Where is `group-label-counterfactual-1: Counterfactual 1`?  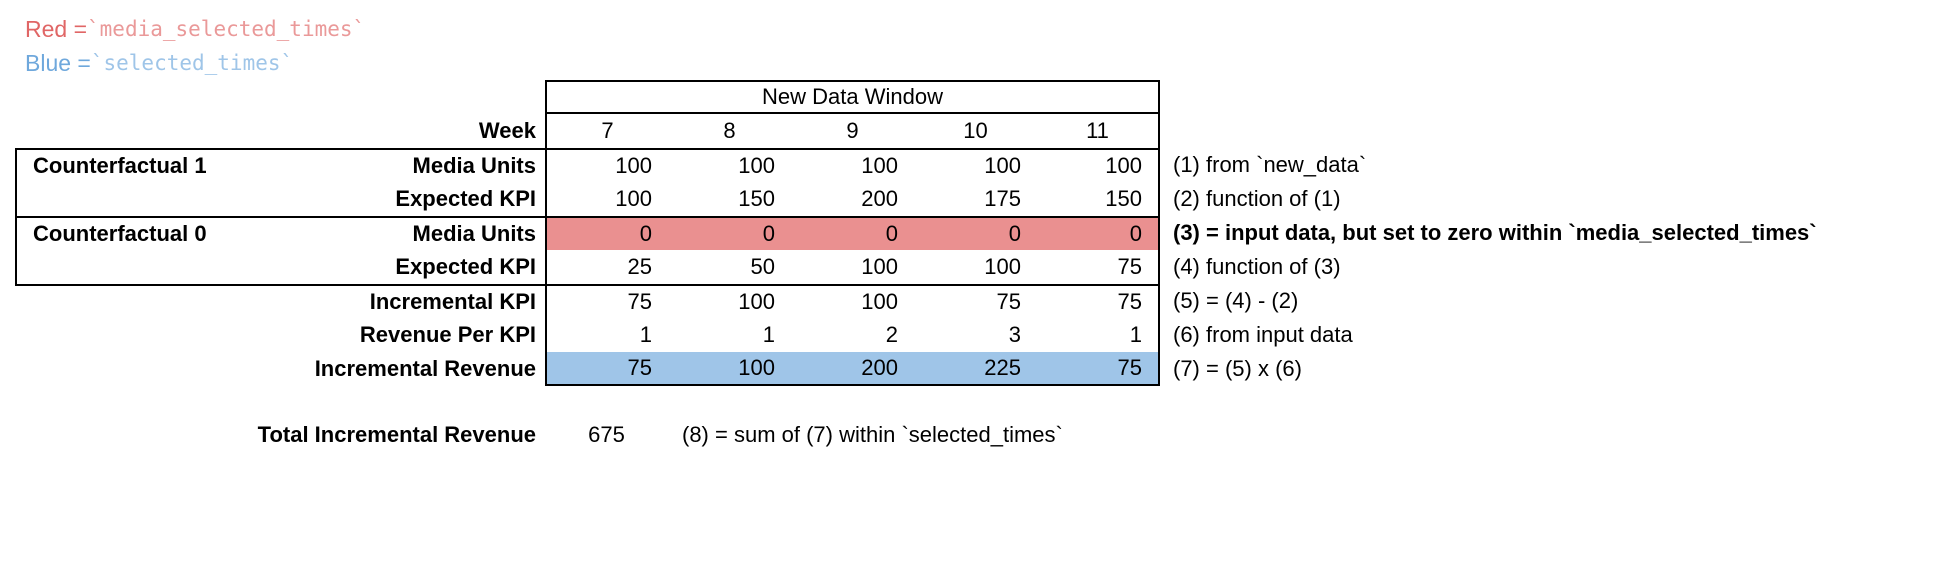
group-label-counterfactual-1: Counterfactual 1 is located at coordinates (120, 165).